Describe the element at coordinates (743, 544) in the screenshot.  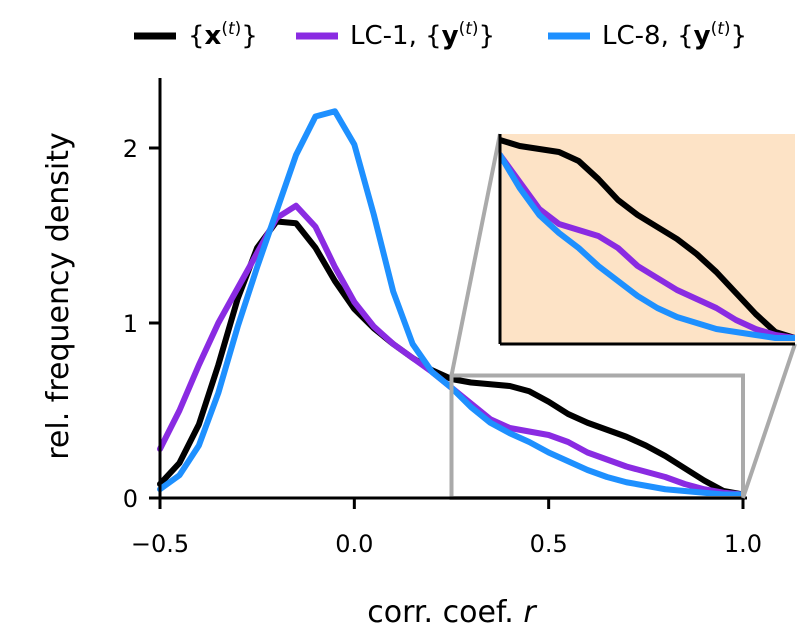
I see `x-tick-label: 1.0` at that location.